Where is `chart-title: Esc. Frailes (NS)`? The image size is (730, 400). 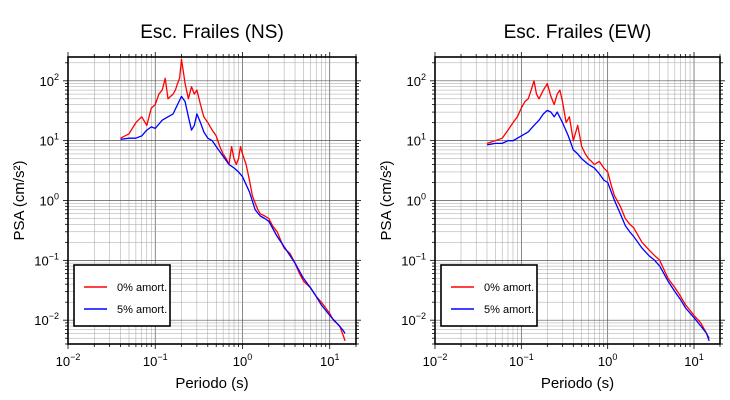
chart-title: Esc. Frailes (NS) is located at coordinates (212, 32).